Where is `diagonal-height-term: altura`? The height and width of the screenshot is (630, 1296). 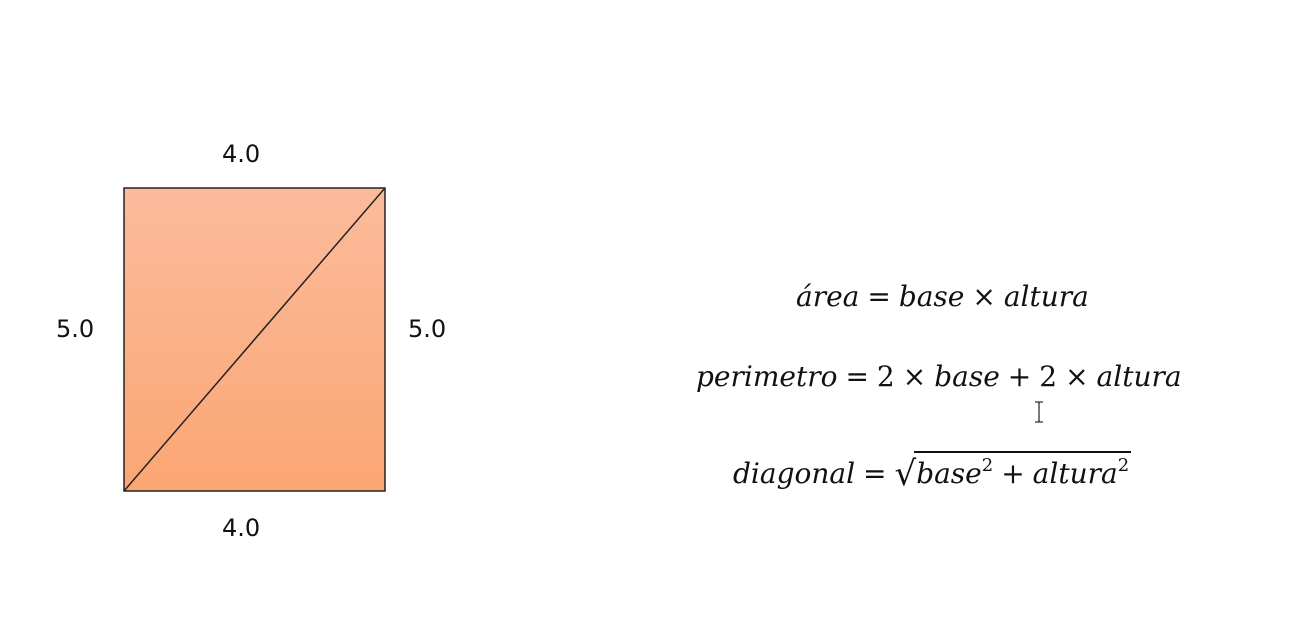
diagonal-height-term: altura is located at coordinates (1075, 473).